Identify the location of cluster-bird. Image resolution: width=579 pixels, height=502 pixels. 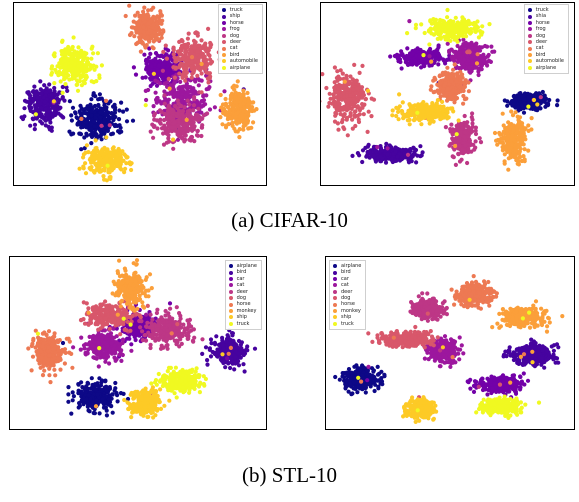
(438, 115).